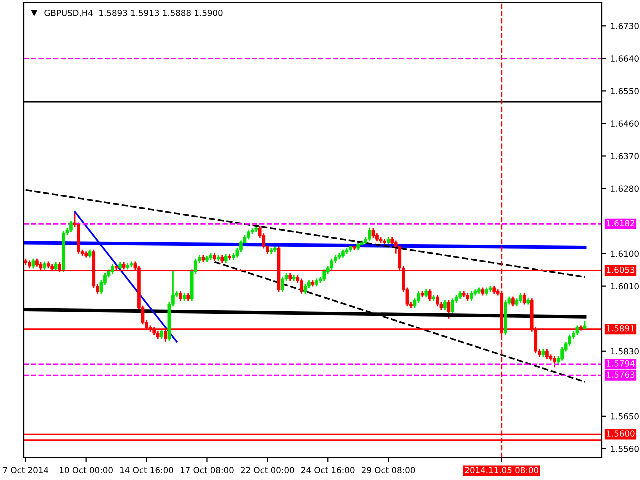 Image resolution: width=640 pixels, height=480 pixels. What do you see at coordinates (267, 470) in the screenshot?
I see `x-tick-label: 22 Oct 00:00` at bounding box center [267, 470].